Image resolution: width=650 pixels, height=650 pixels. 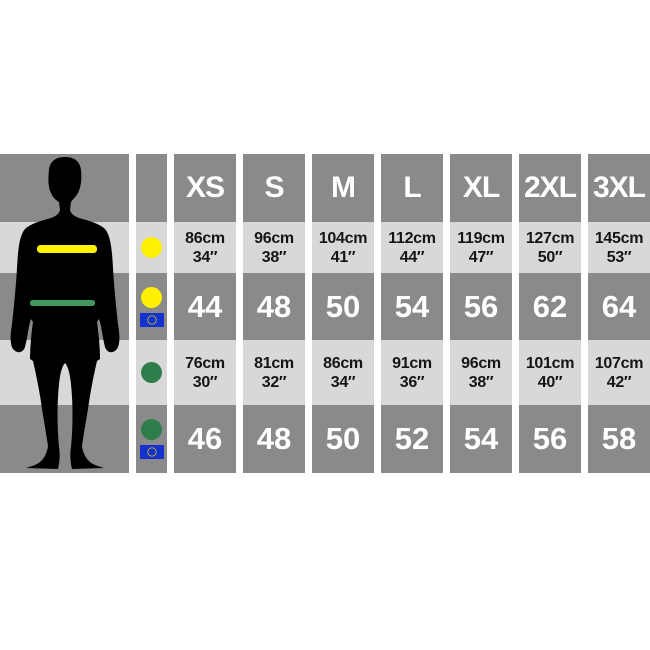 I want to click on header-m: M, so click(x=343, y=188).